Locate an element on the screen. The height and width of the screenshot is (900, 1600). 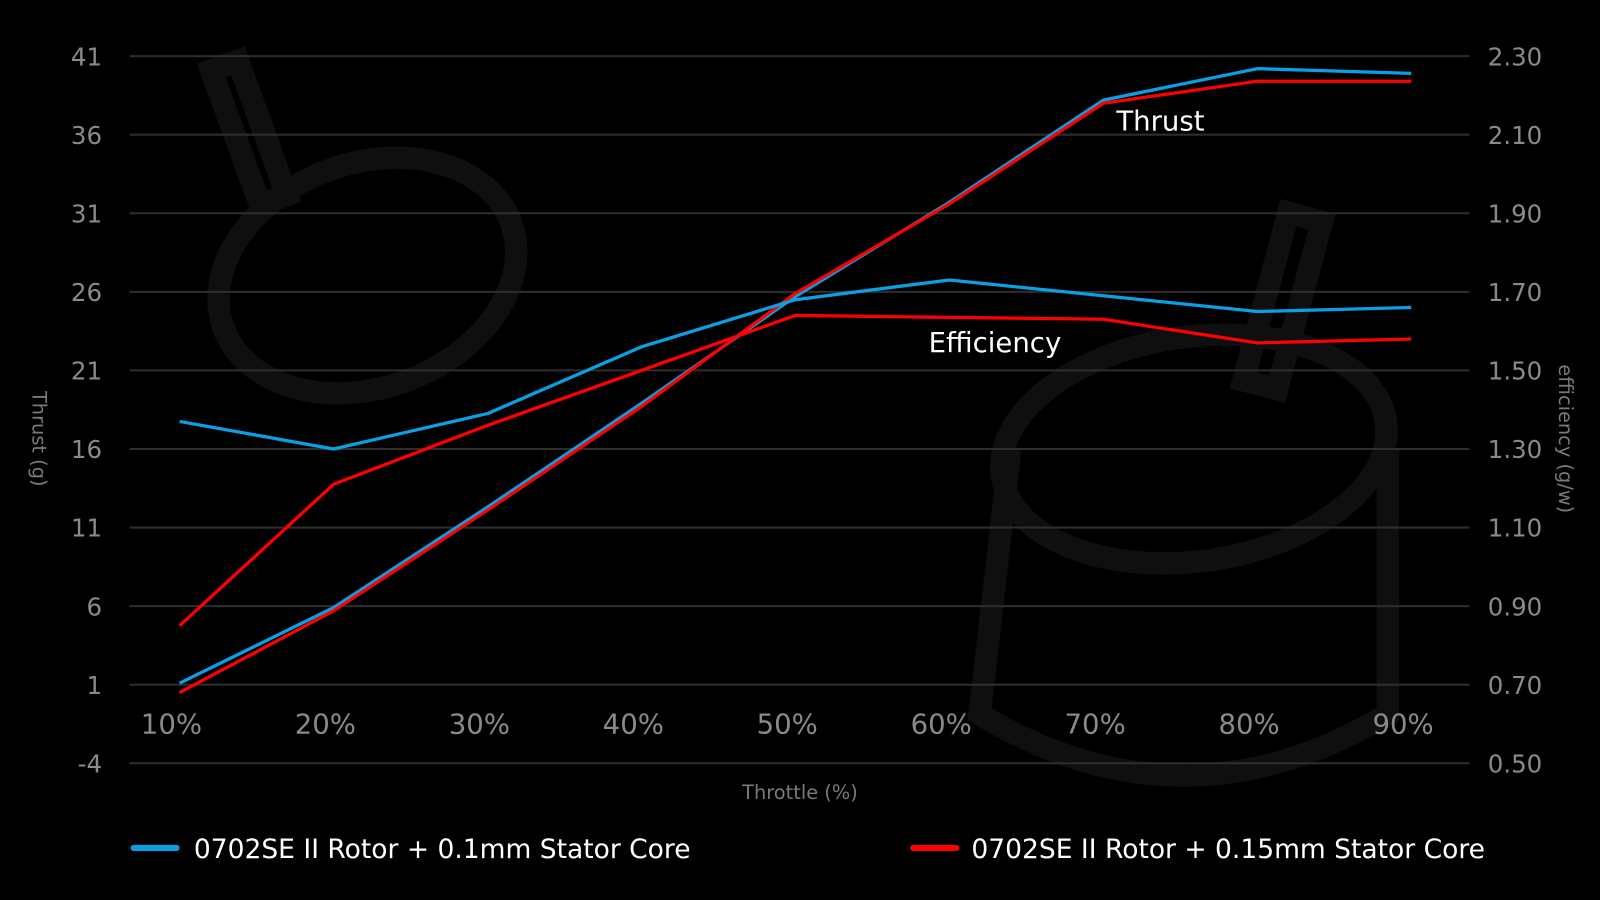
y-right-tick-label: 0.70 is located at coordinates (1515, 685).